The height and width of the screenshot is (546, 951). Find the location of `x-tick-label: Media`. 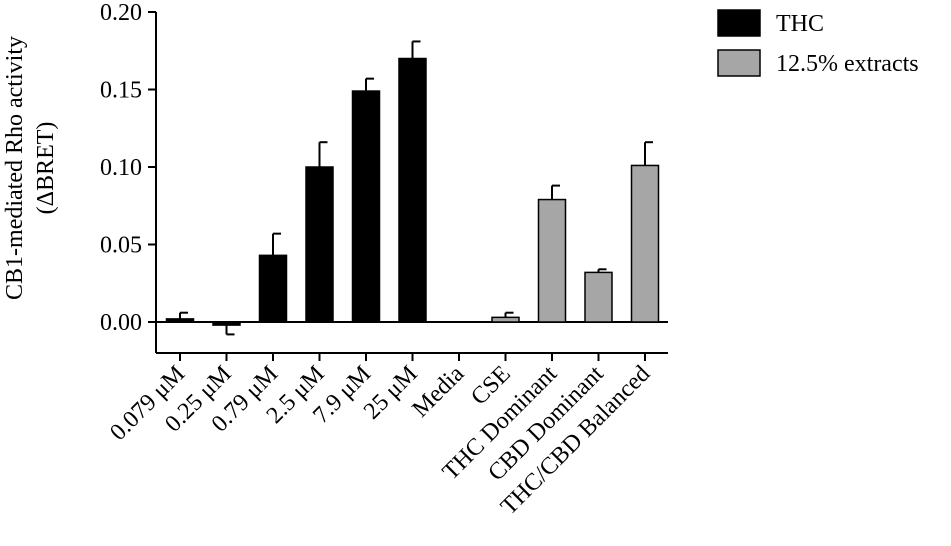

x-tick-label: Media is located at coordinates (439, 392).